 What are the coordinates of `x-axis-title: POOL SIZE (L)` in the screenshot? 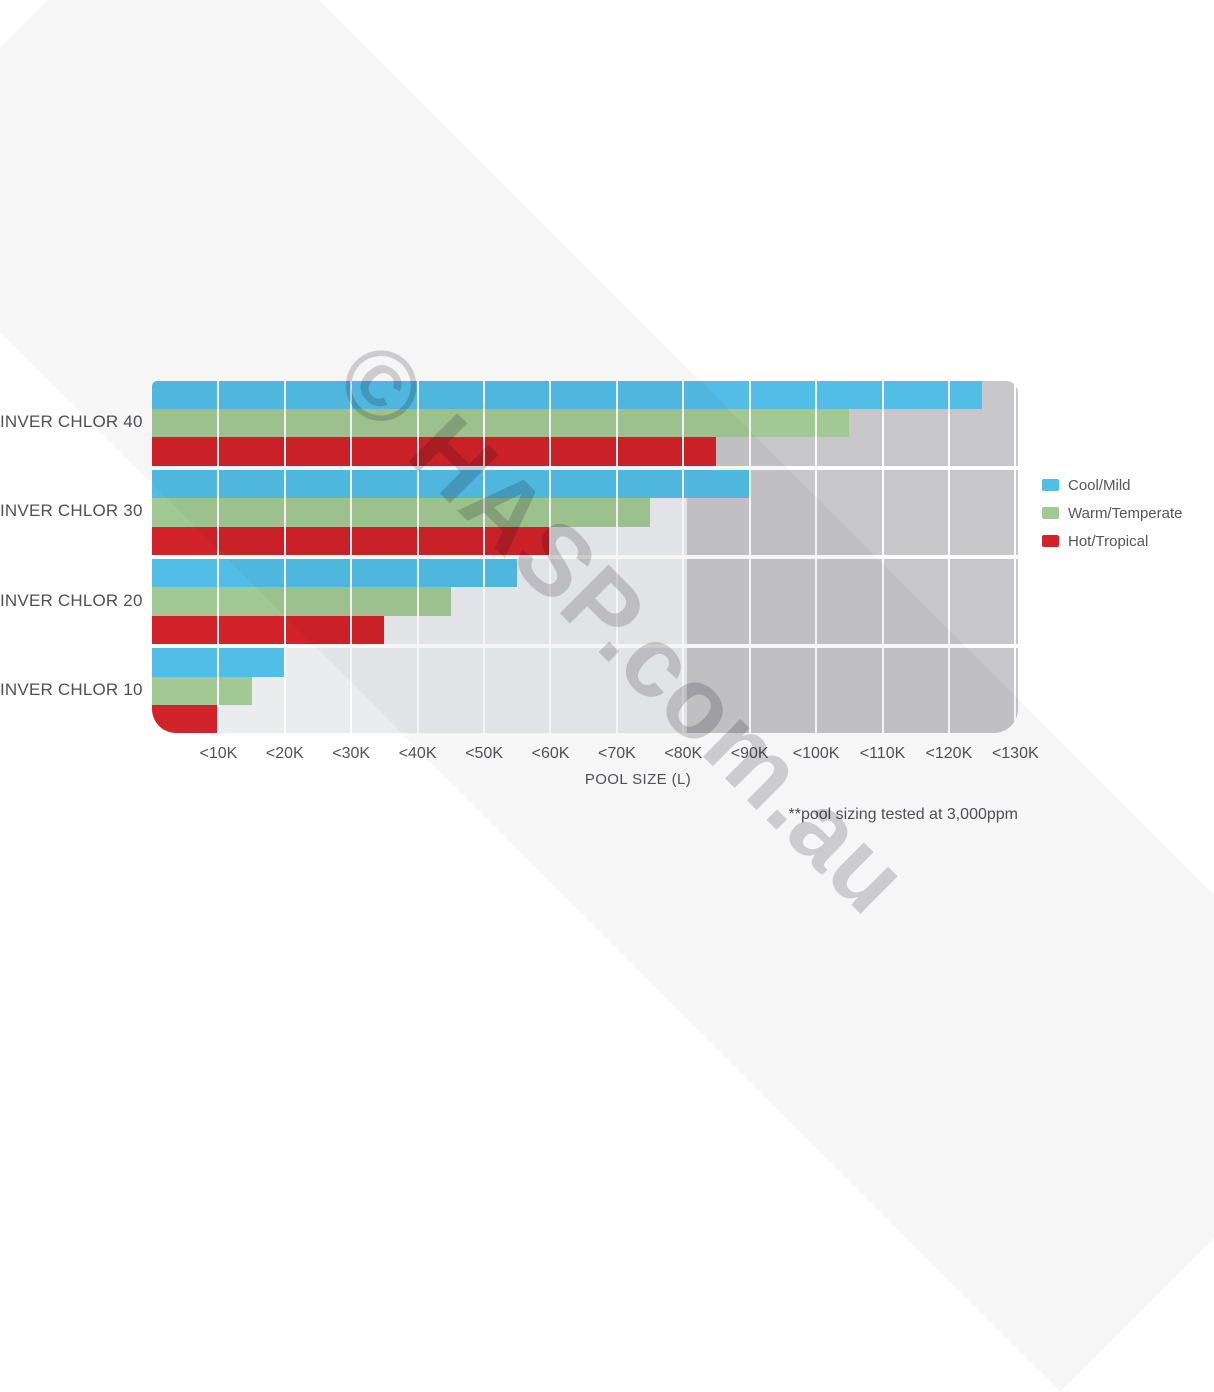 It's located at (638, 779).